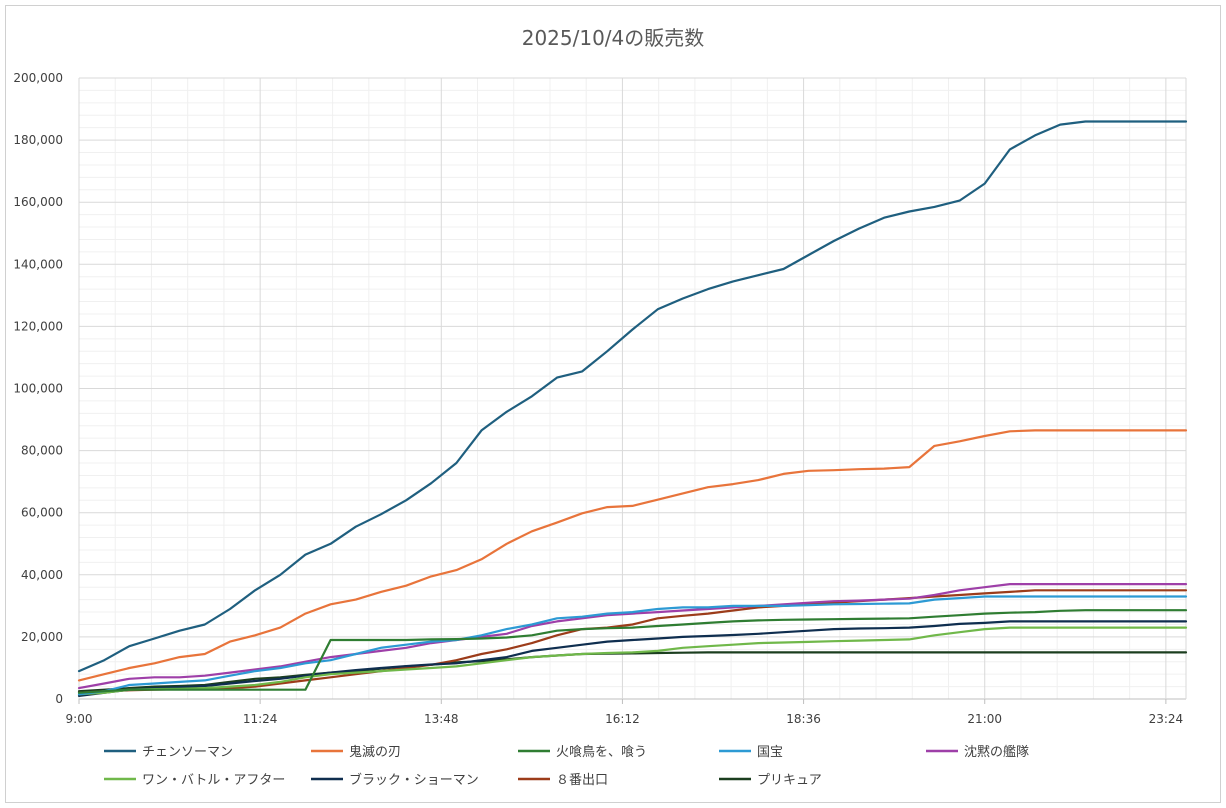  What do you see at coordinates (213, 780) in the screenshot?
I see `legend-label: ワン・バトル・アフター` at bounding box center [213, 780].